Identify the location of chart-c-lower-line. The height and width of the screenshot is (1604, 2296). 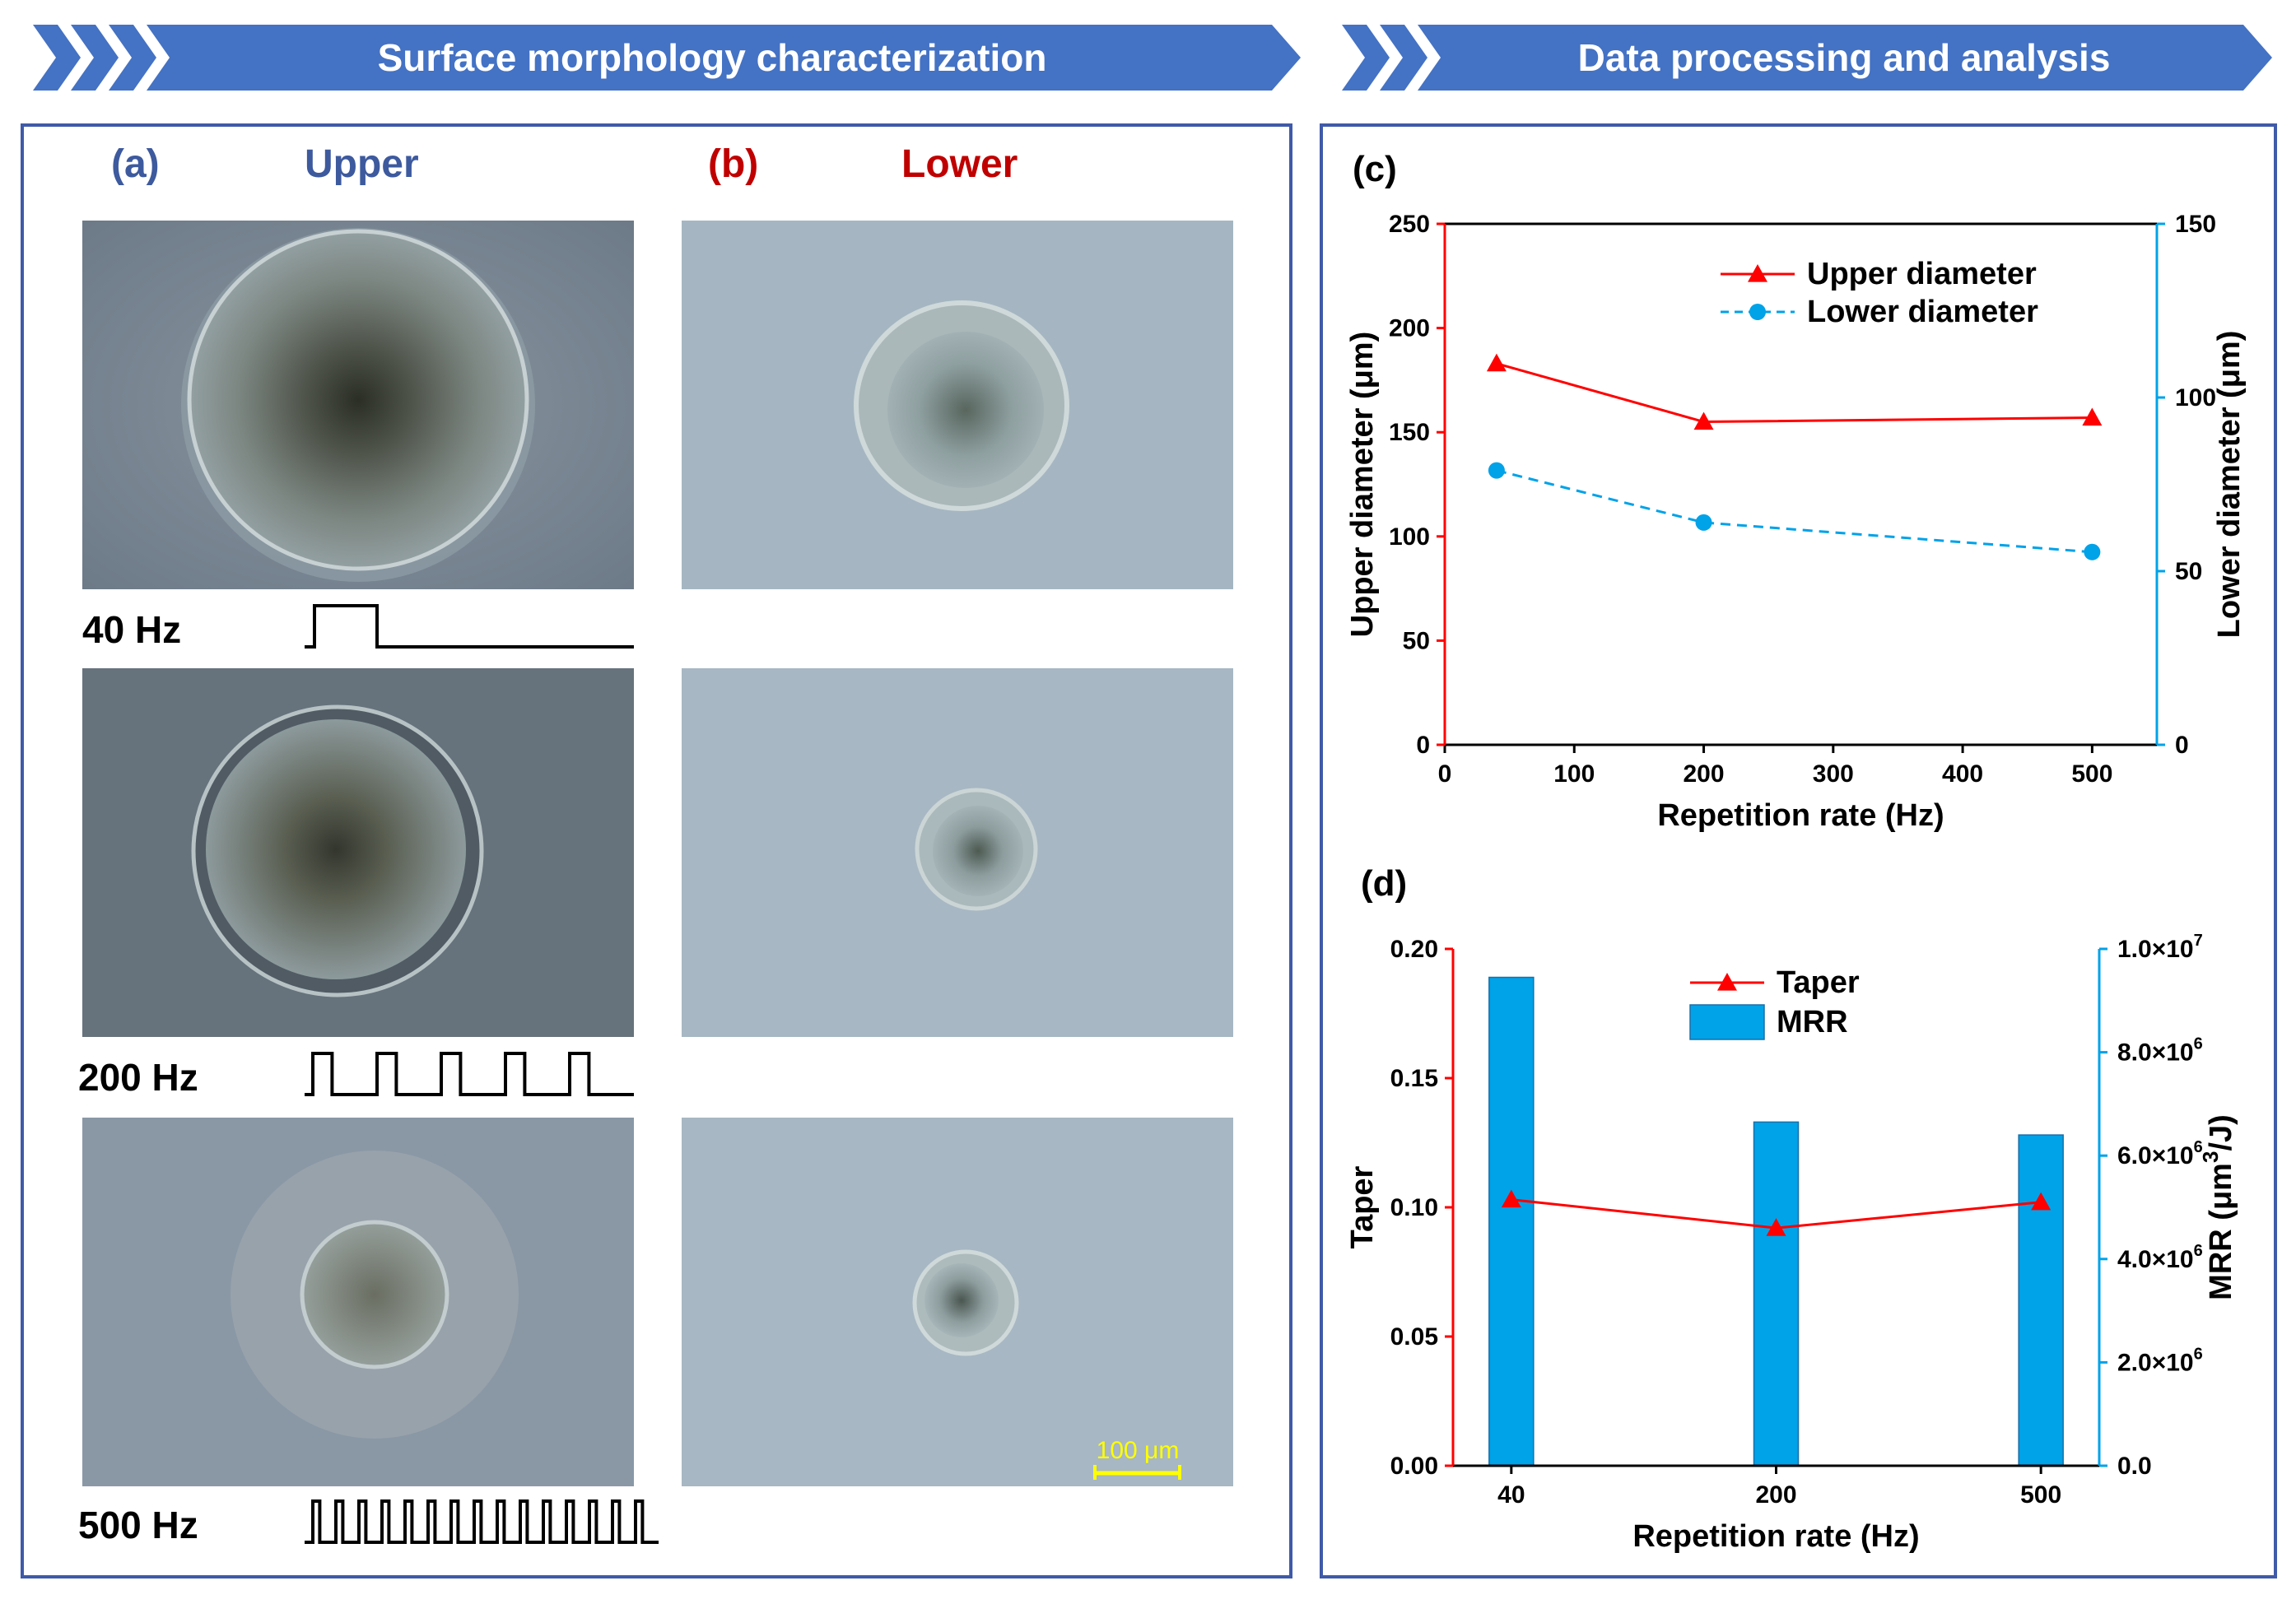
(1795, 511).